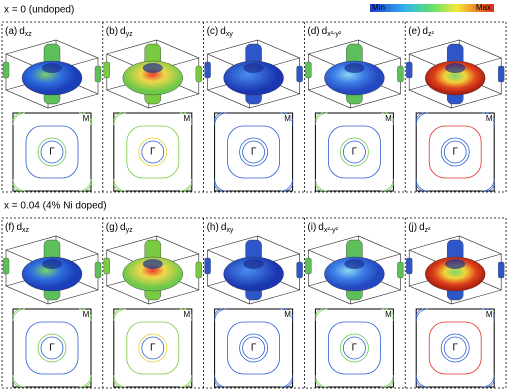 The width and height of the screenshot is (508, 390). What do you see at coordinates (220, 228) in the screenshot?
I see `panel-label: (h) dxy` at bounding box center [220, 228].